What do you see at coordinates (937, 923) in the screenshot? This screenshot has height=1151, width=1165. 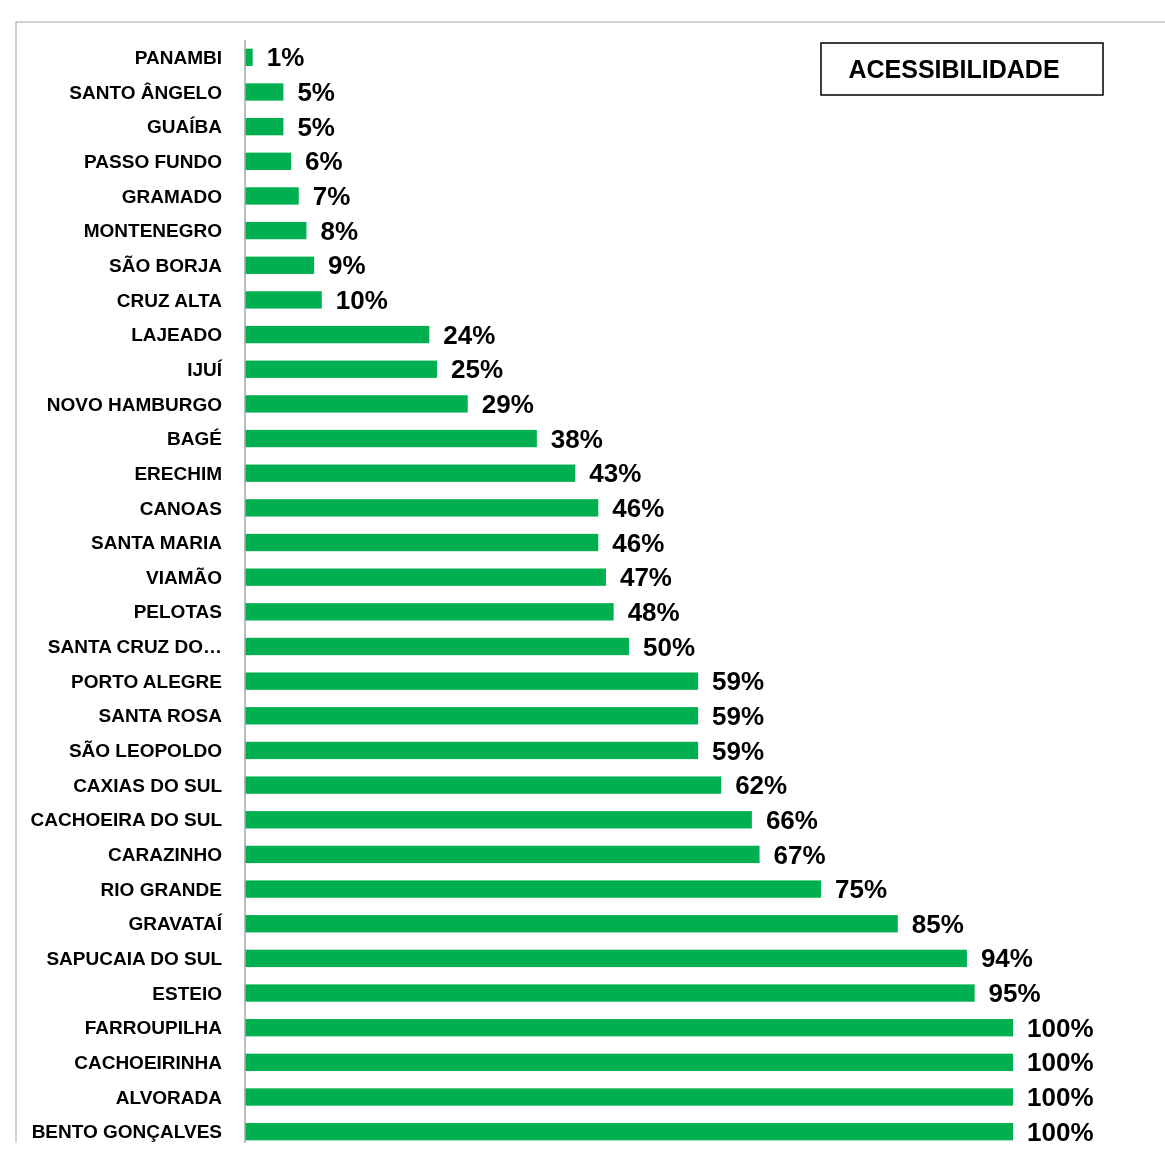 I see `data-label: 85%` at bounding box center [937, 923].